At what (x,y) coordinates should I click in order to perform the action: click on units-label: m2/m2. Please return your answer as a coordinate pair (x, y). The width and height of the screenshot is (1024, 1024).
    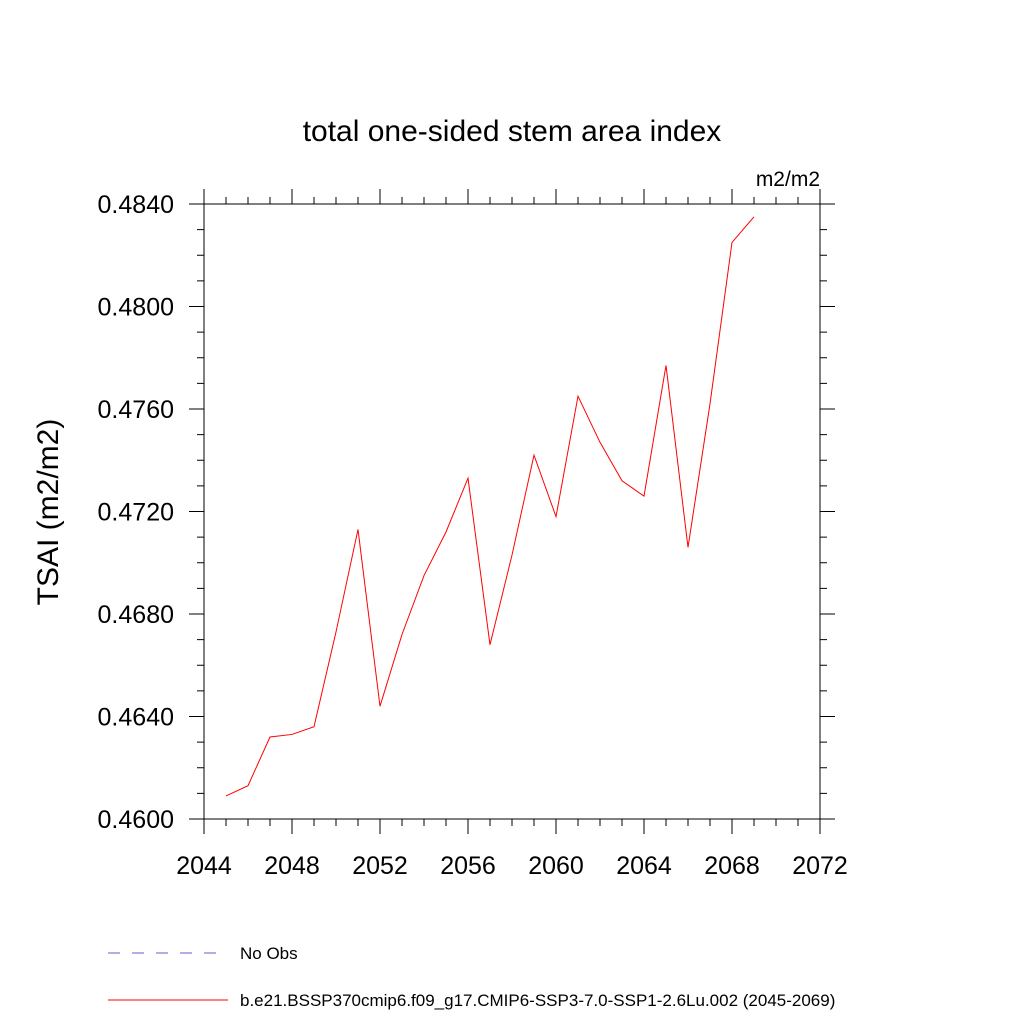
    Looking at the image, I should click on (788, 179).